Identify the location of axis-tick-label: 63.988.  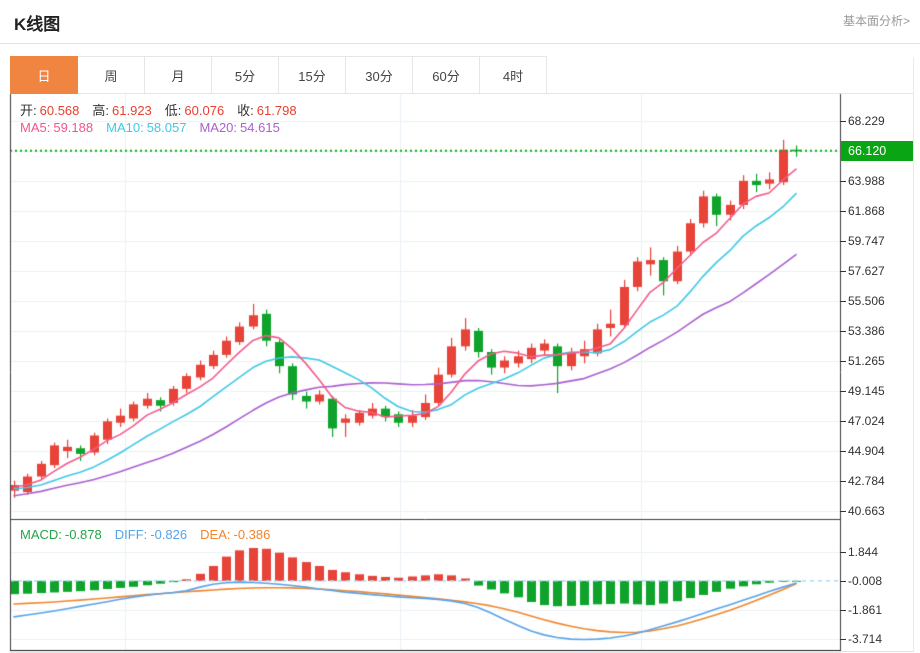
(866, 181).